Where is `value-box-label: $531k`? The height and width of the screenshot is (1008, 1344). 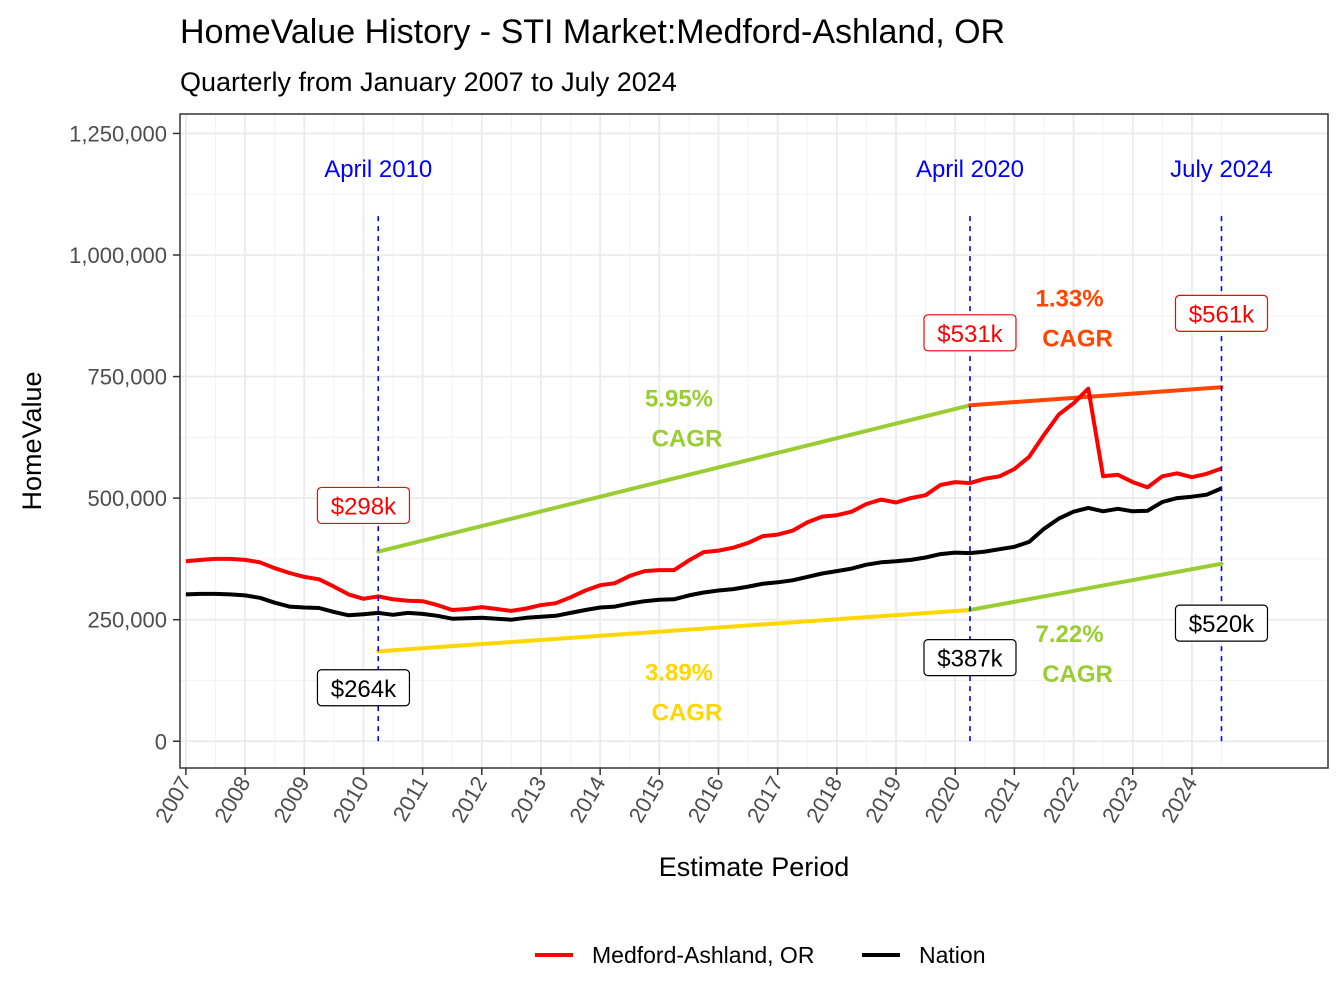
value-box-label: $531k is located at coordinates (970, 334).